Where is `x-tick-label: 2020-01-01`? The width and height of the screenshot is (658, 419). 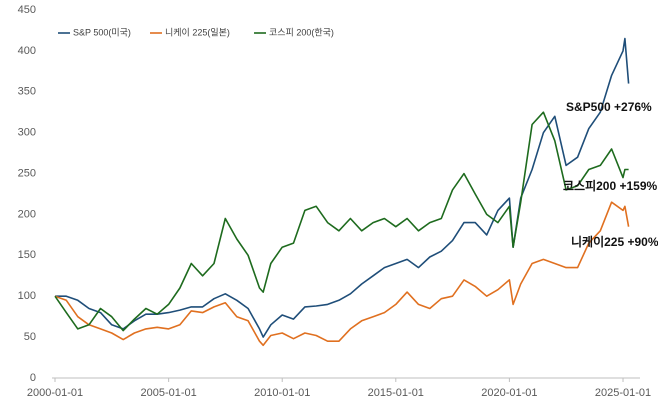 x-tick-label: 2020-01-01 is located at coordinates (509, 393).